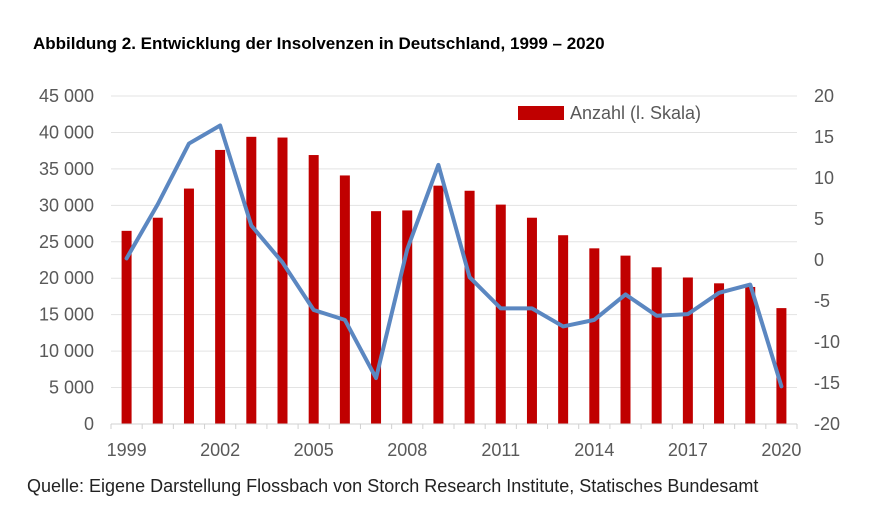  I want to click on y-right-tick-label: 15, so click(824, 137).